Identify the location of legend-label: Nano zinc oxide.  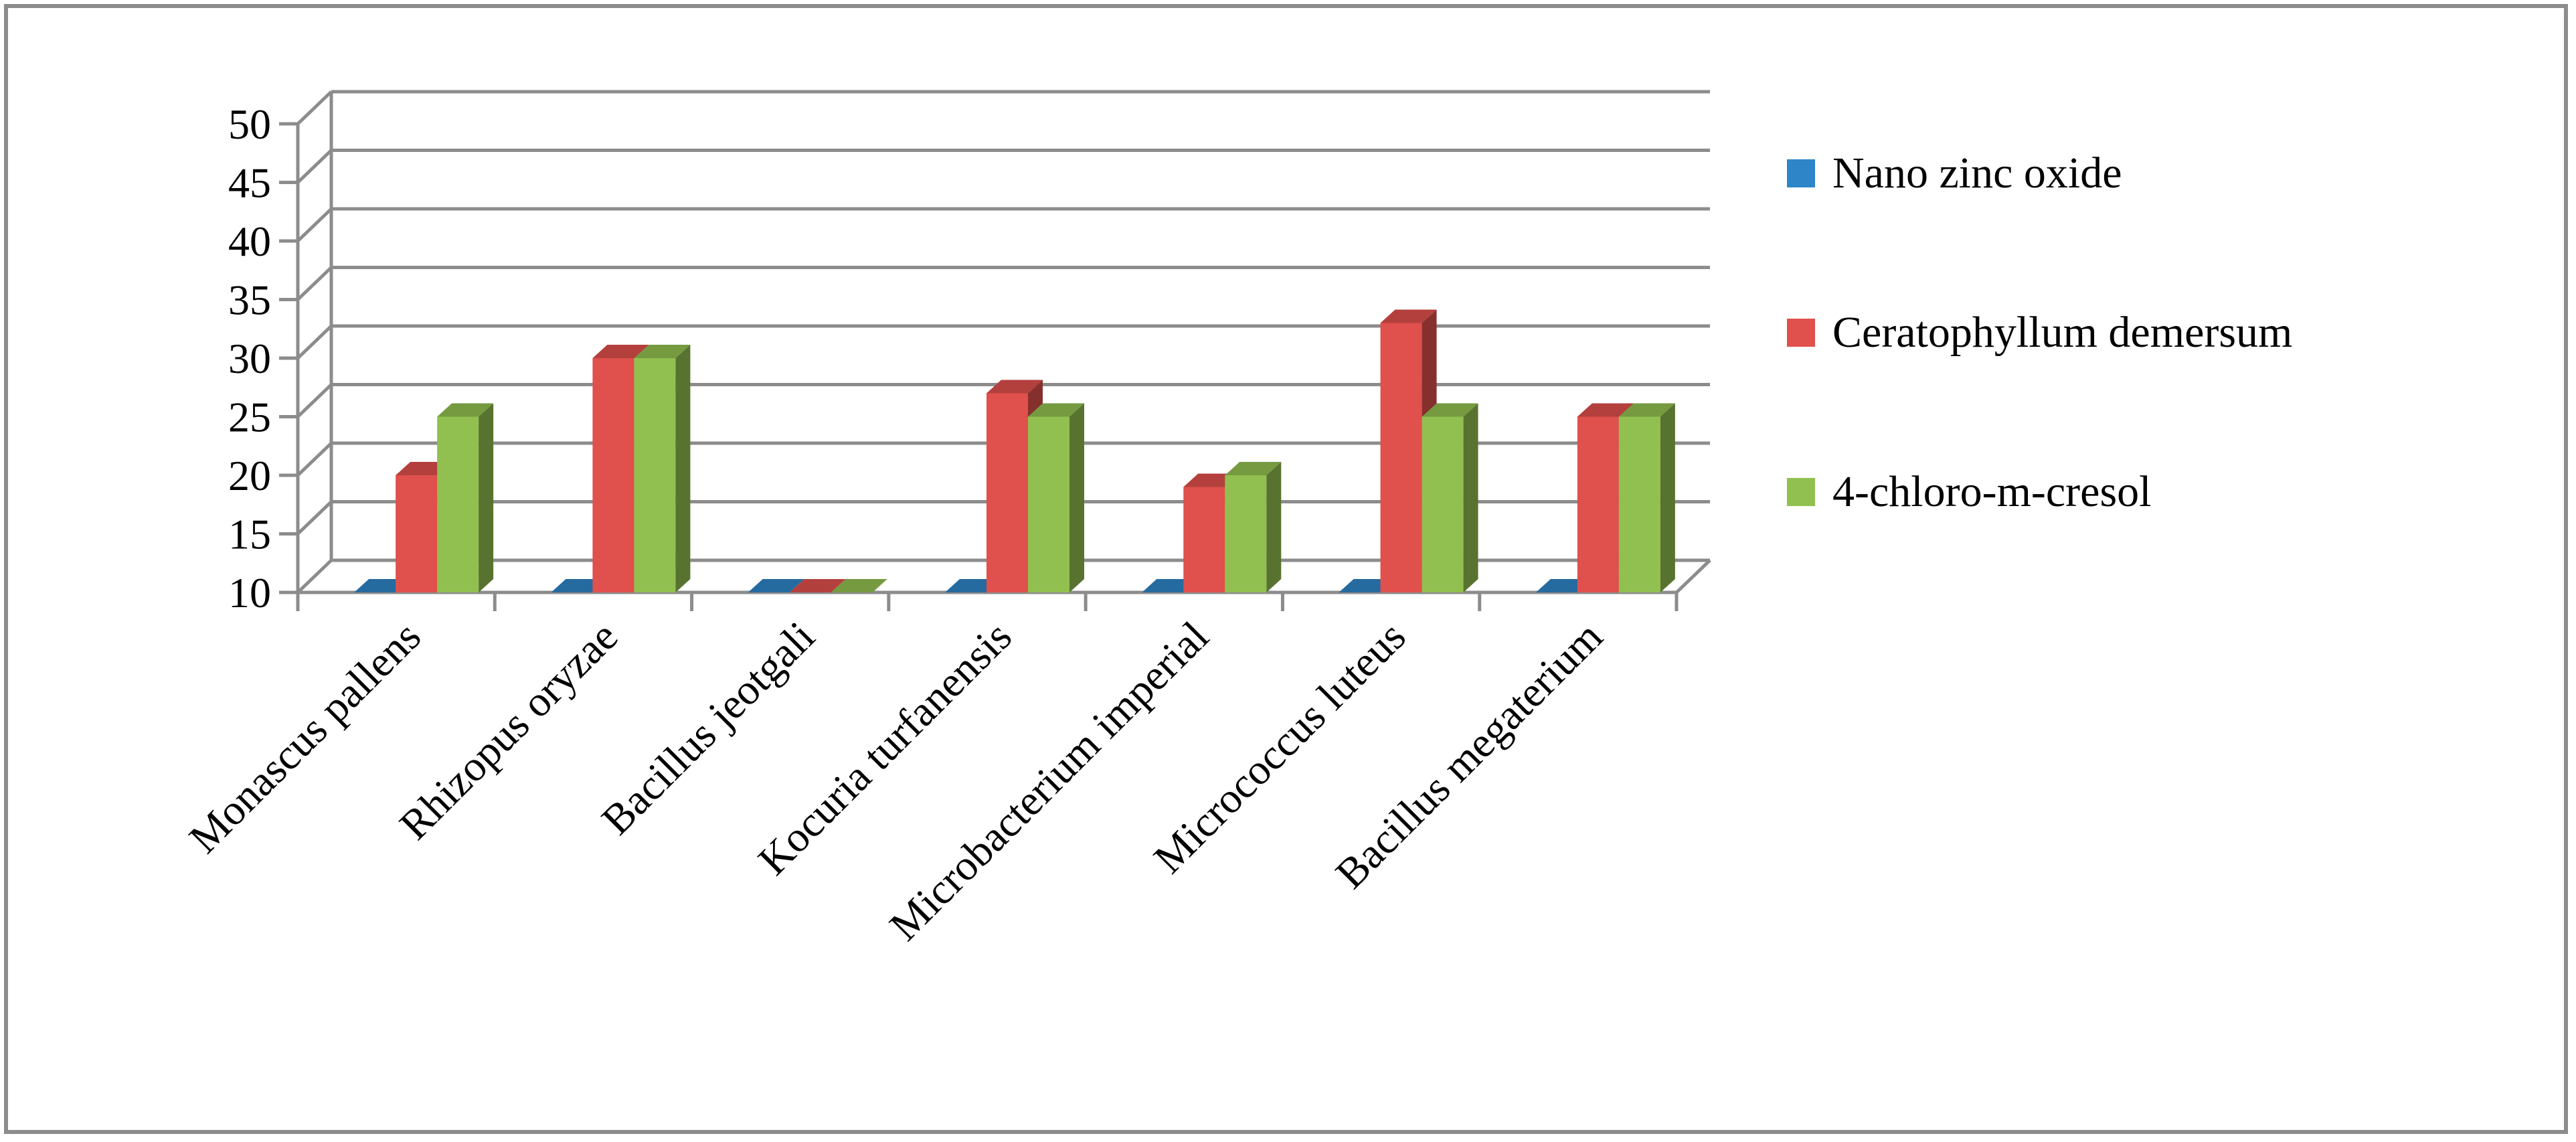
(1977, 173).